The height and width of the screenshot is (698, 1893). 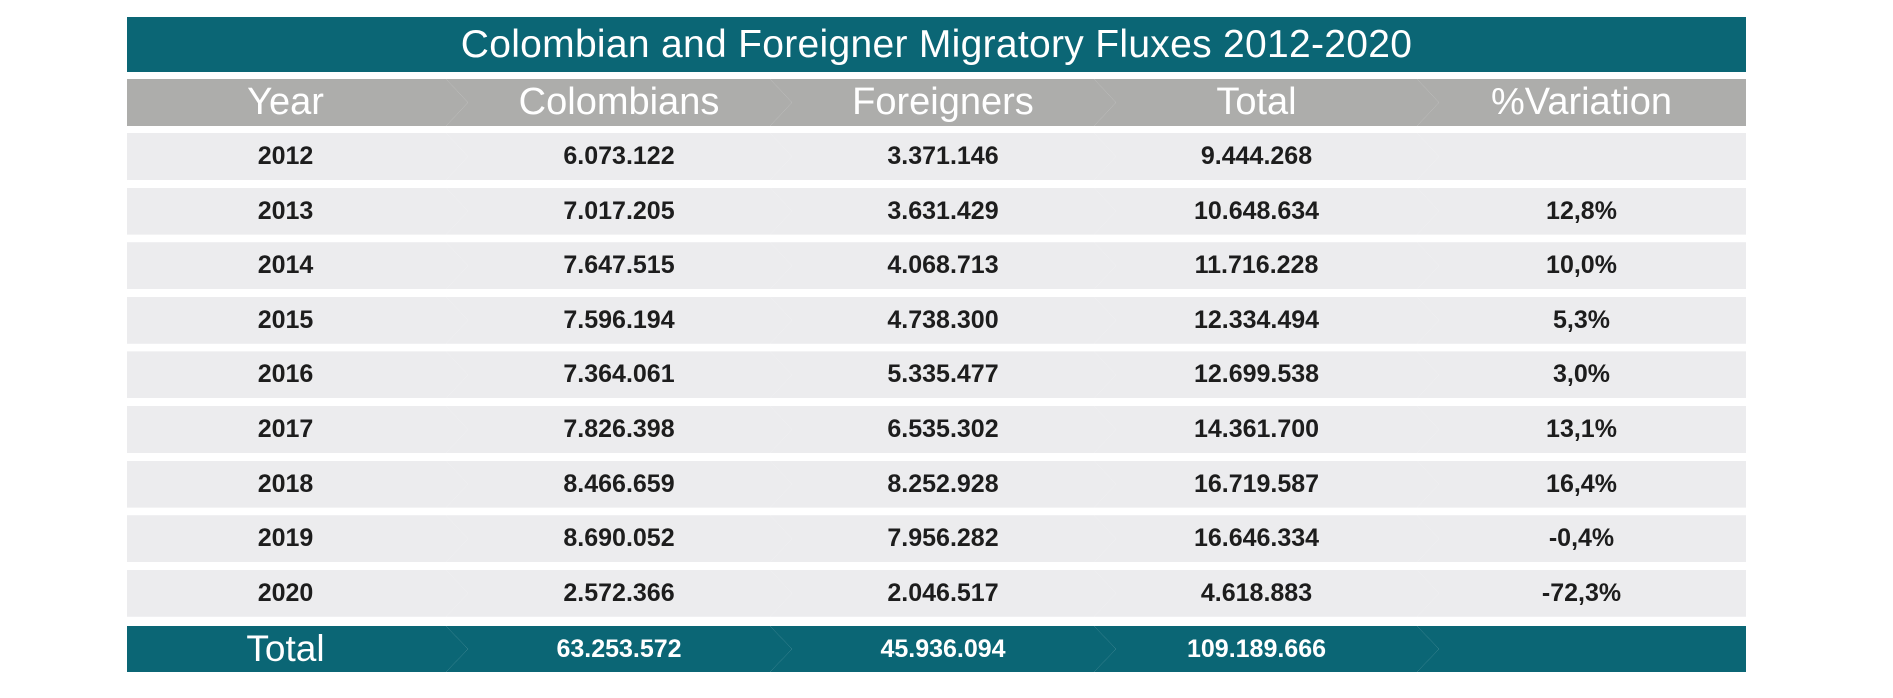 I want to click on table-text: 6.535.302, so click(x=943, y=429).